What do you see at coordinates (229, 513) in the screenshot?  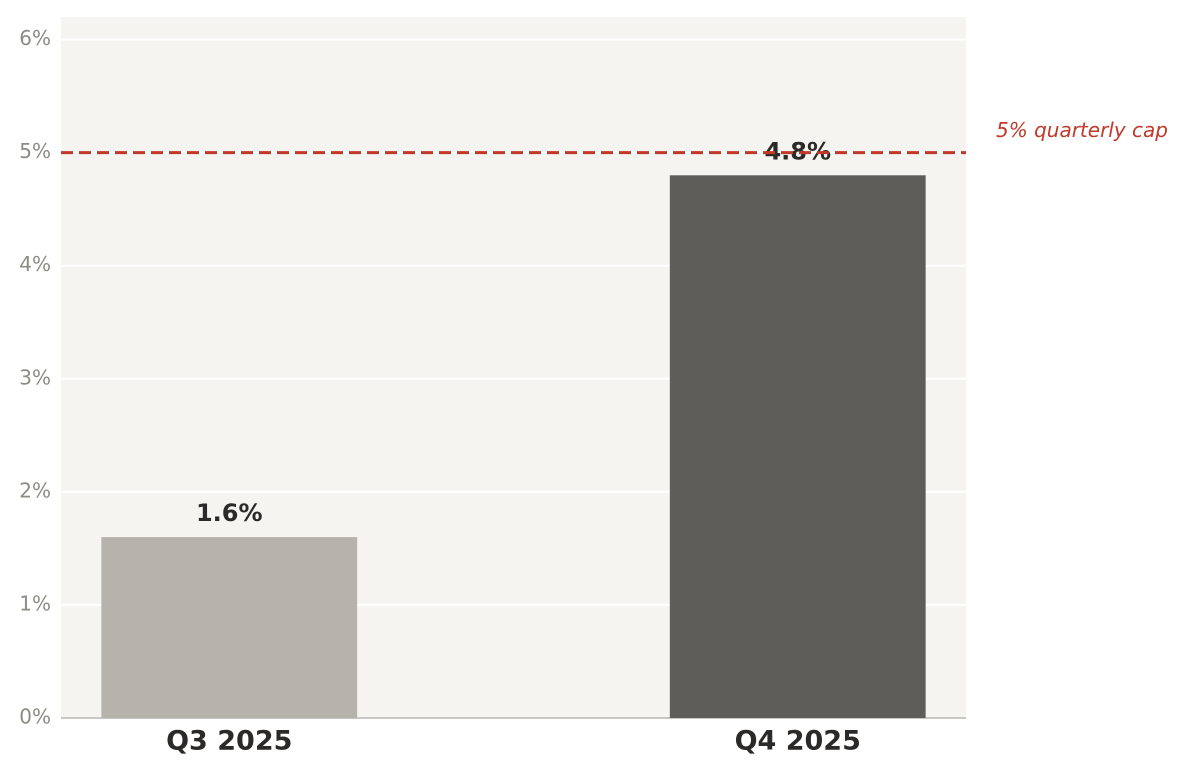 I see `value-label: 1.6%` at bounding box center [229, 513].